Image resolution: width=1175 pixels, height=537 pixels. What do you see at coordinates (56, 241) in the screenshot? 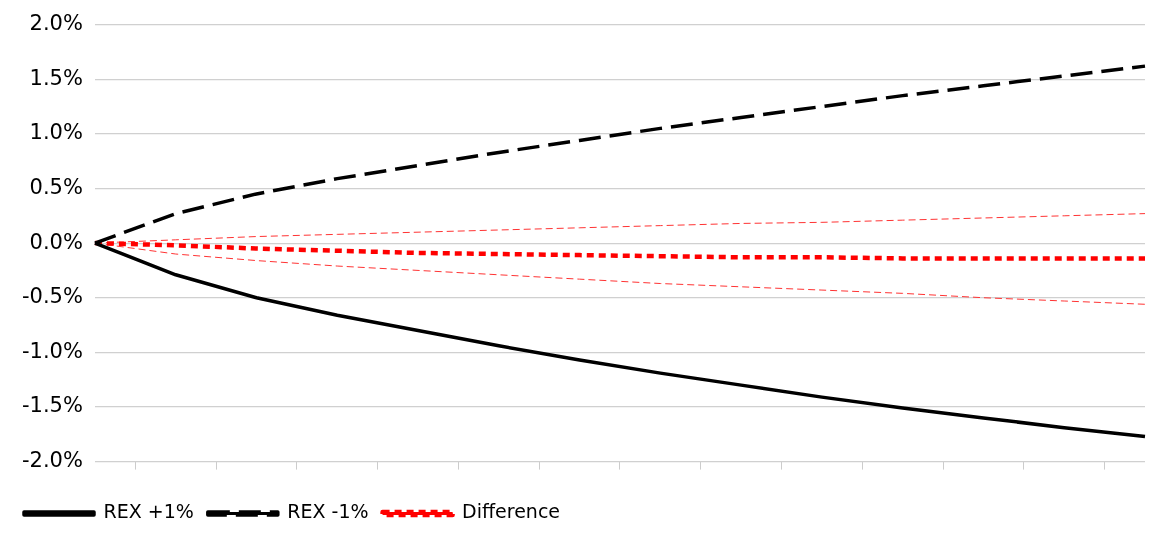
I see `y-tick-label: 0.0%` at bounding box center [56, 241].